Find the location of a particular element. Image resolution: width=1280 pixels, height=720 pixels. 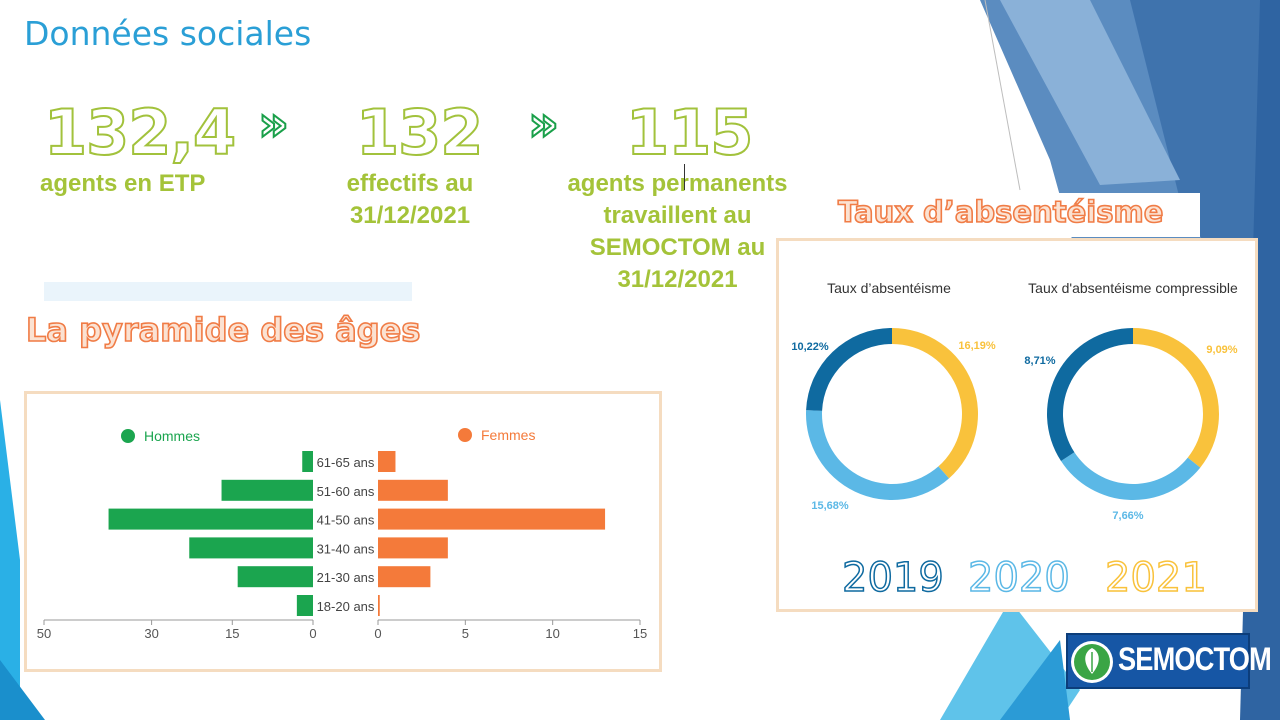

stat-etp-label-line: agents en ETP is located at coordinates (123, 183).